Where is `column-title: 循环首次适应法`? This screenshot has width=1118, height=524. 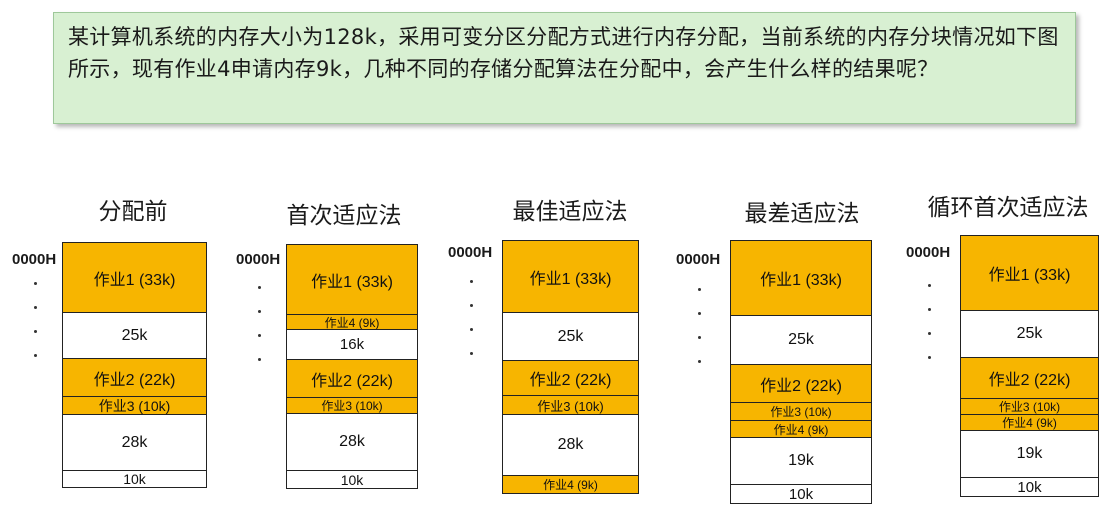 column-title: 循环首次适应法 is located at coordinates (1008, 208).